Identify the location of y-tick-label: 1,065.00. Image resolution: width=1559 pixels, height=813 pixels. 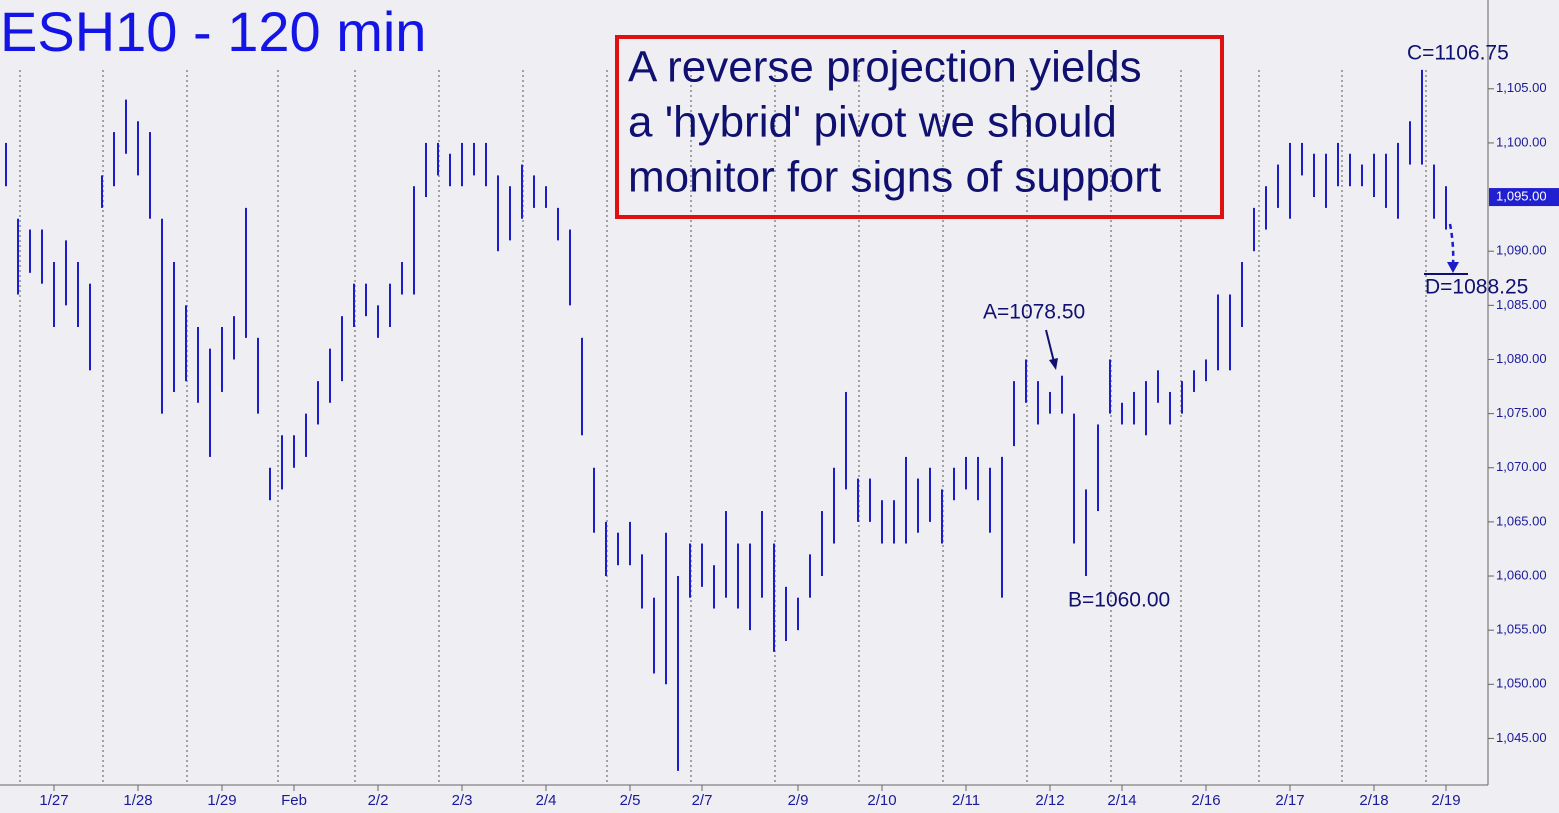
(1521, 520).